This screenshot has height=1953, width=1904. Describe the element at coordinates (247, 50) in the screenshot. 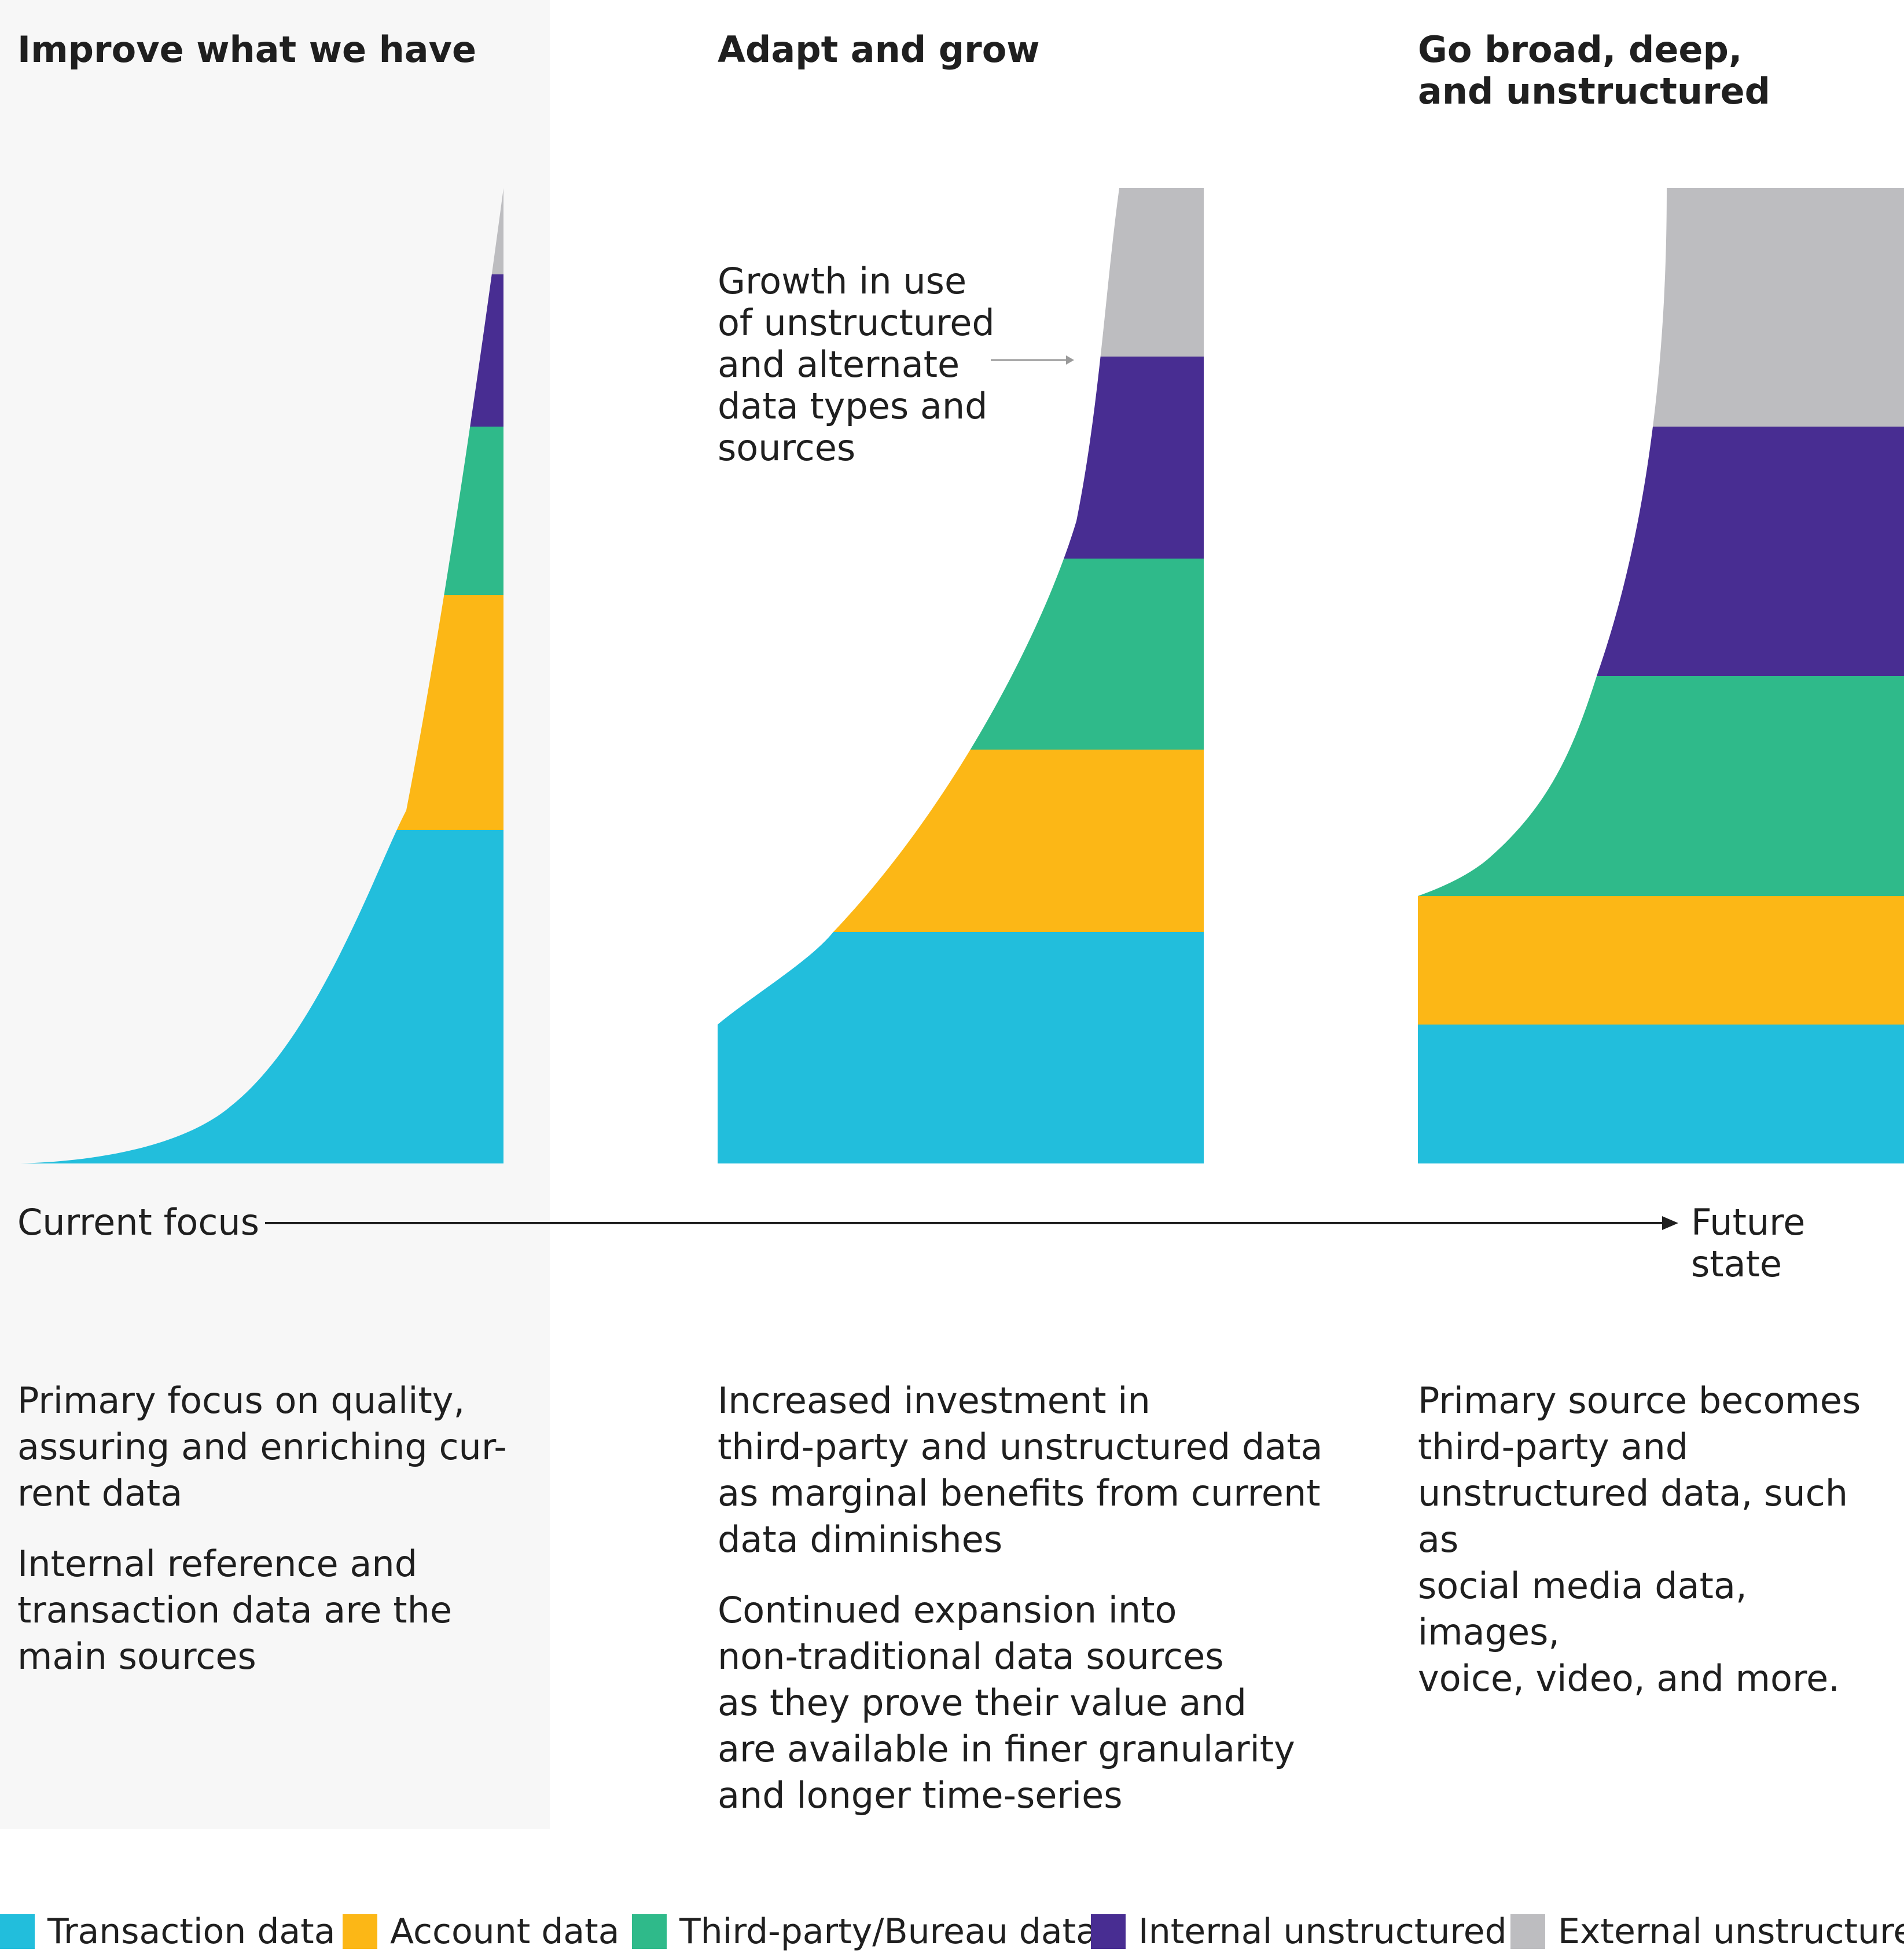

I see `stage-title-improve: Improve what we have` at that location.